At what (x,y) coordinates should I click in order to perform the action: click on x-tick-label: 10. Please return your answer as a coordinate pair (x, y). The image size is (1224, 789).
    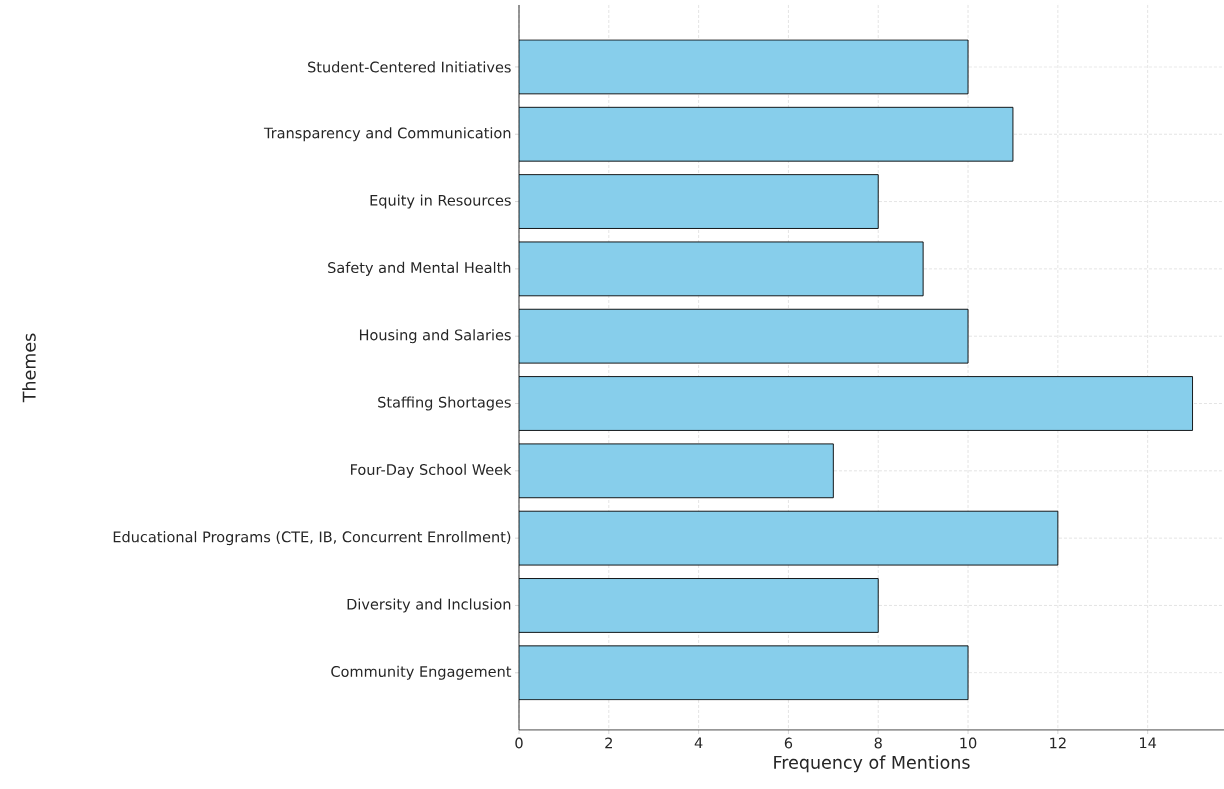
    Looking at the image, I should click on (968, 743).